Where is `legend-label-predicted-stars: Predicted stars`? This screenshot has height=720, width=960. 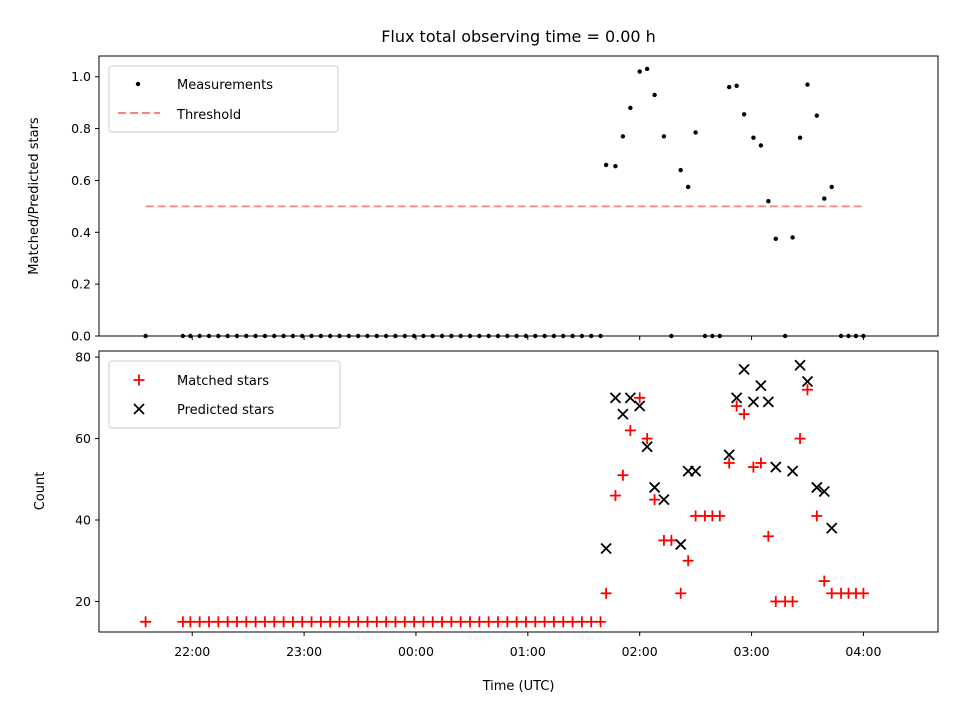 legend-label-predicted-stars: Predicted stars is located at coordinates (225, 410).